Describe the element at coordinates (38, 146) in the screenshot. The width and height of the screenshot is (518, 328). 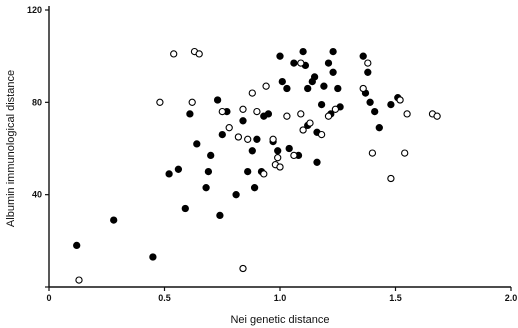
I see `y-ticks: 40 80 120` at that location.